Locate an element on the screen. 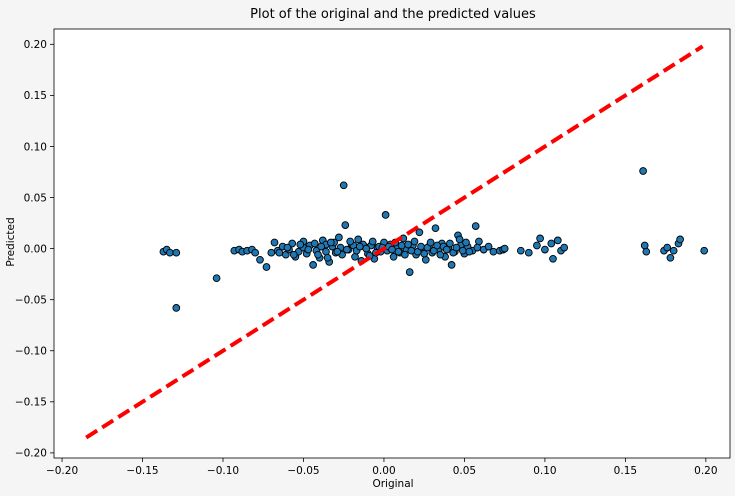 The image size is (735, 496). x-tick-label: 0.00 is located at coordinates (383, 471).